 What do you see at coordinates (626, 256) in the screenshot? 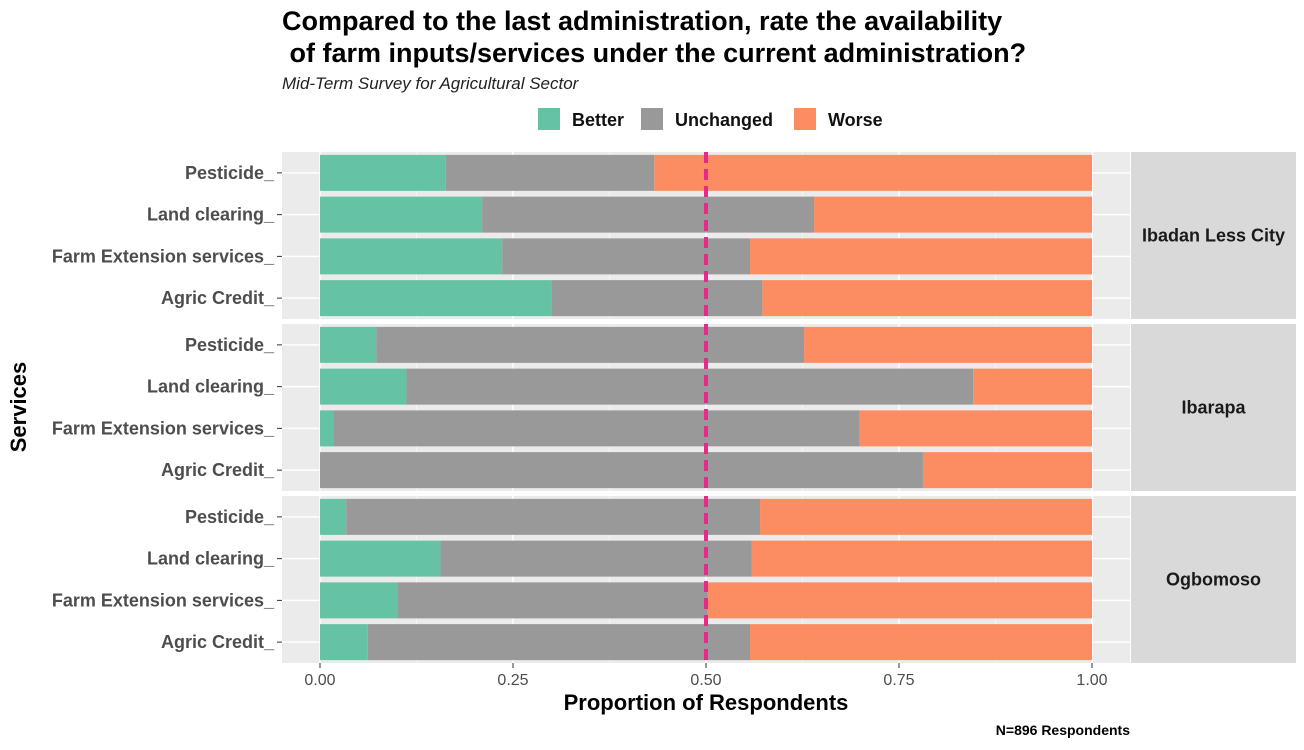
I see `bar-ibadan-less-city-farm-extension-services-unchanged` at bounding box center [626, 256].